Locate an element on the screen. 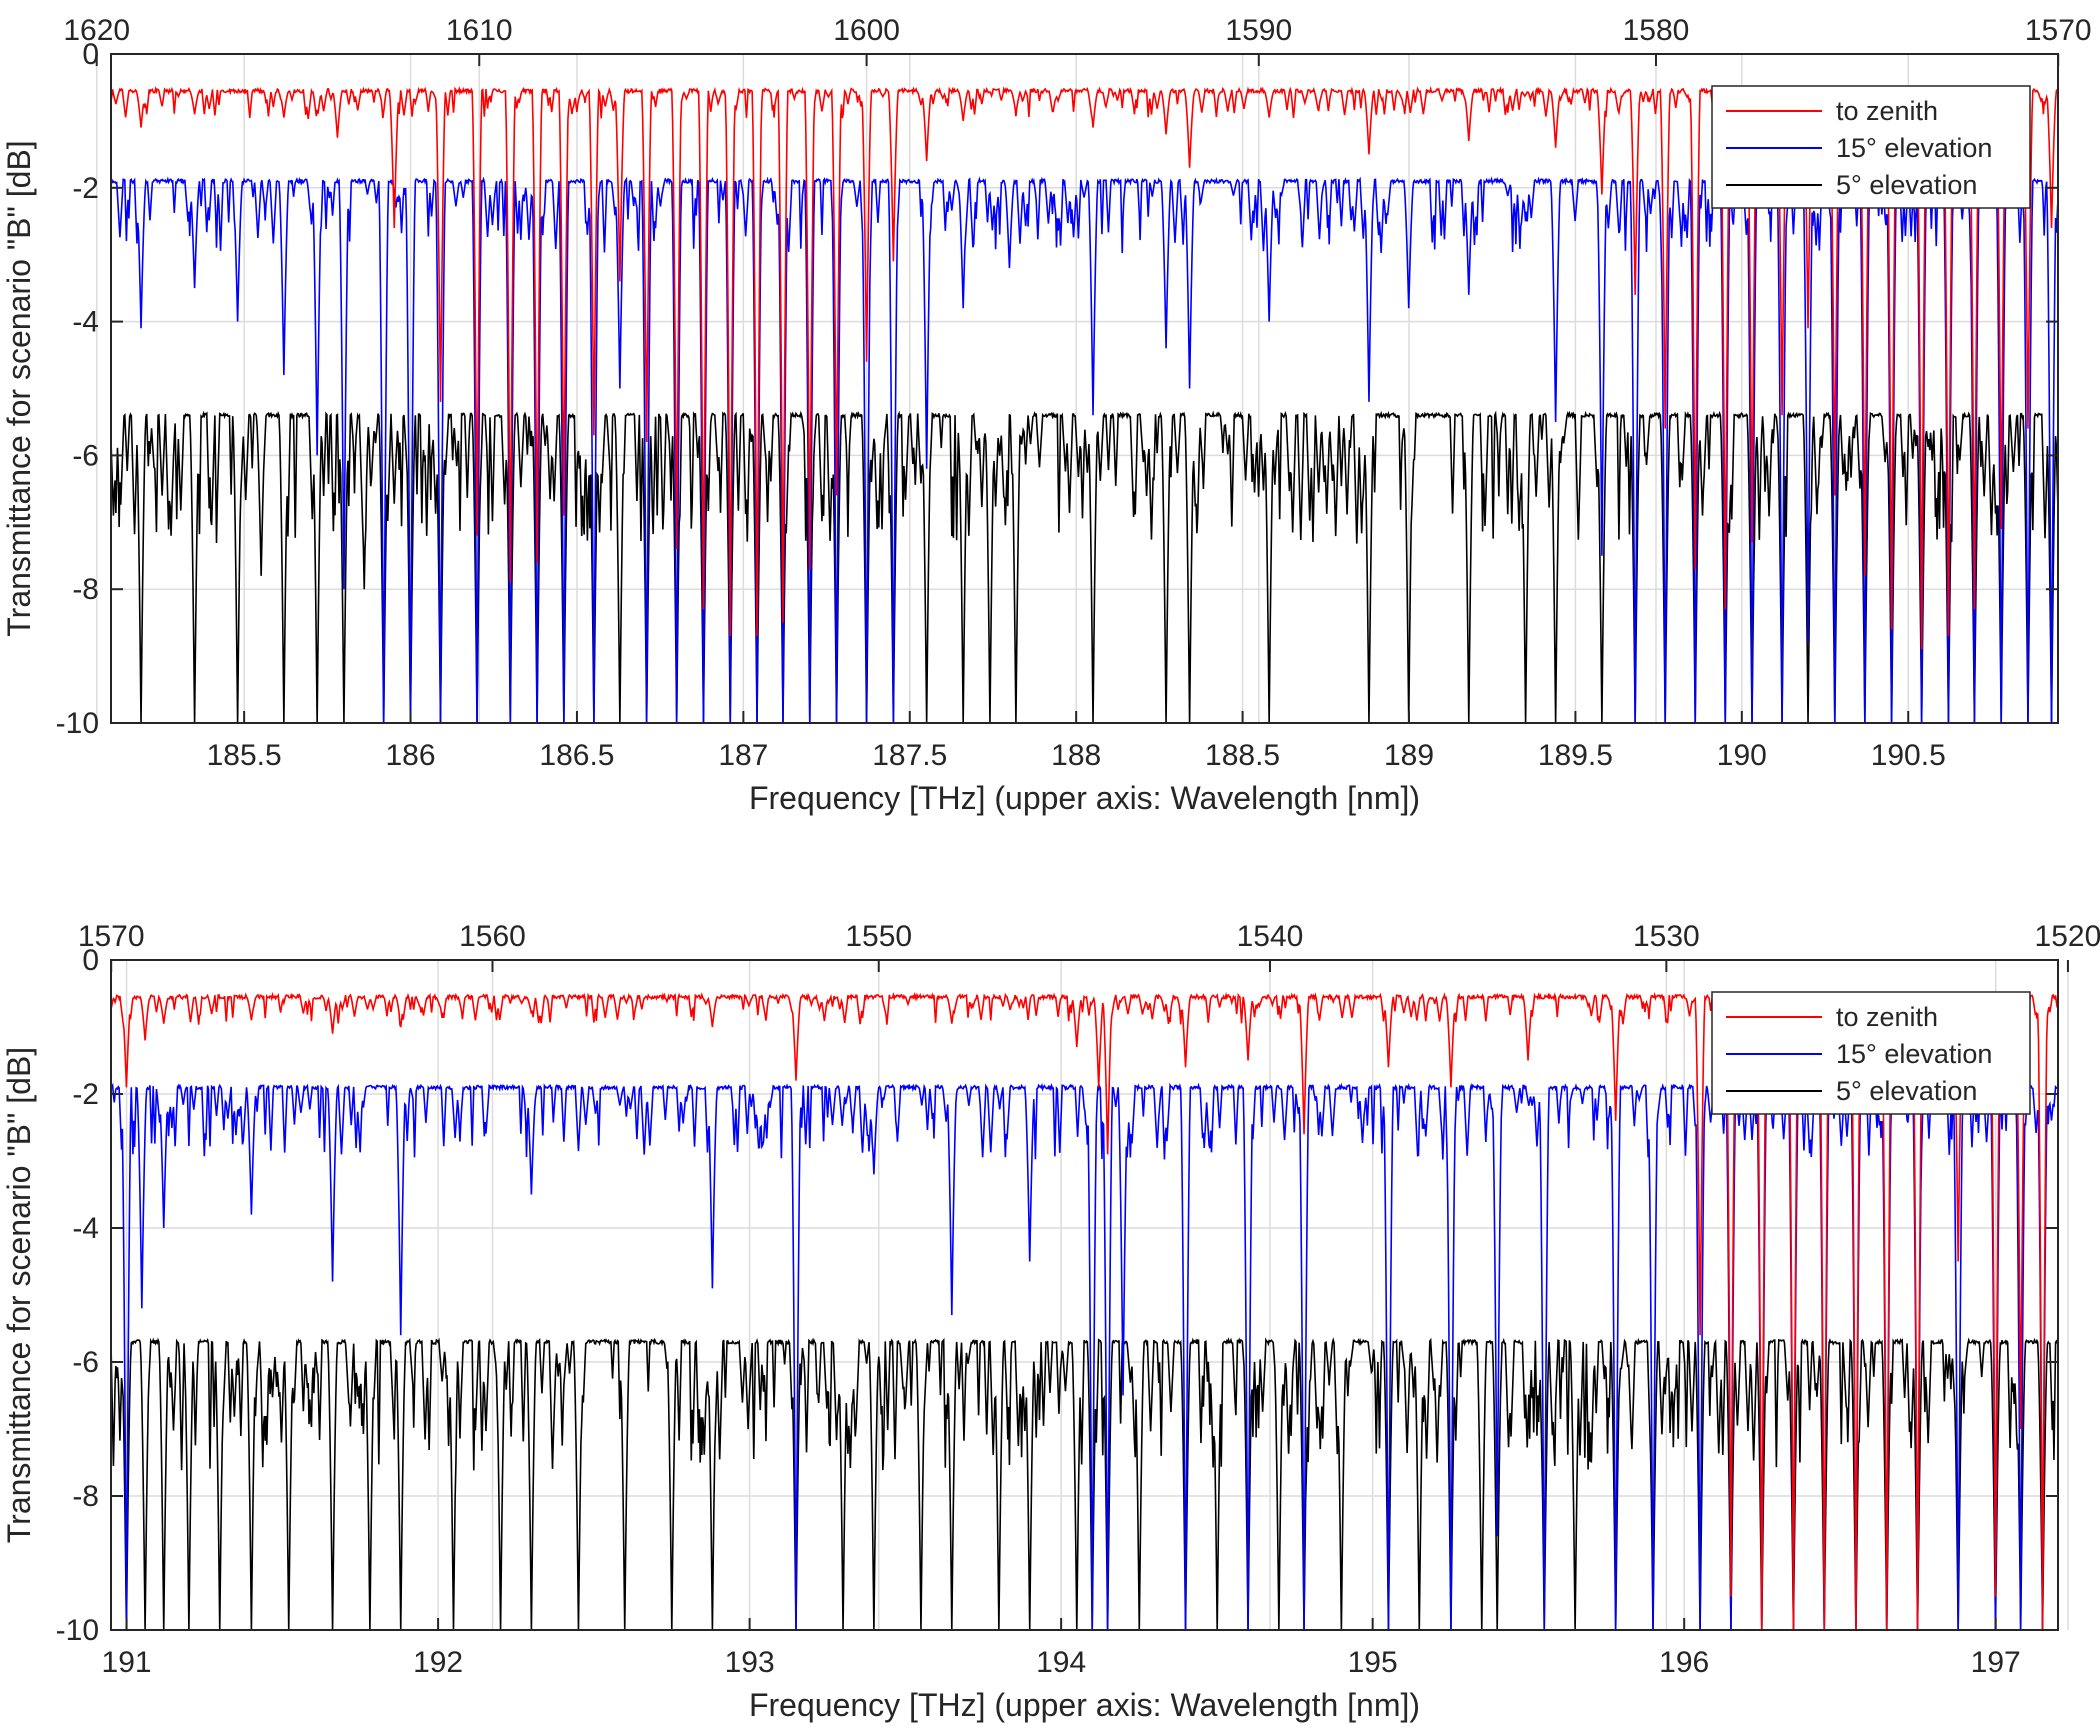  x-tick-label: 193 is located at coordinates (750, 1662).